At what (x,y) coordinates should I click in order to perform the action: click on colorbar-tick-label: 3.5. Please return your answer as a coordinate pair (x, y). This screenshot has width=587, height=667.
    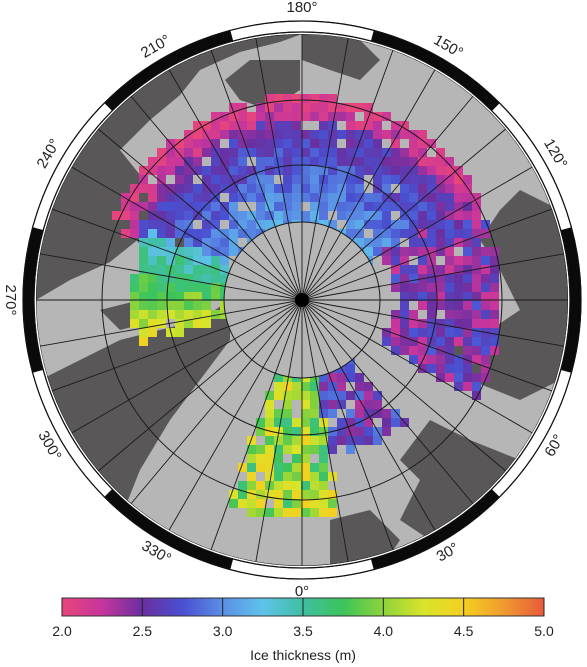
    Looking at the image, I should click on (303, 631).